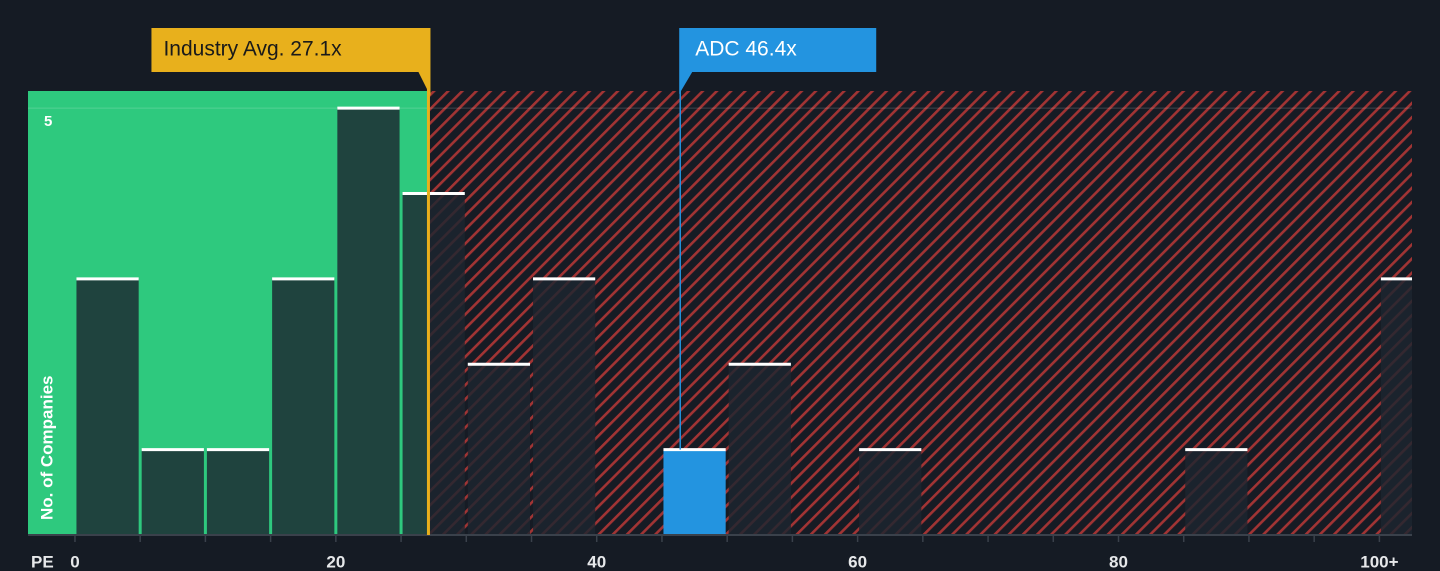 Image resolution: width=1440 pixels, height=571 pixels. What do you see at coordinates (335, 561) in the screenshot?
I see `x-tick-label: 20` at bounding box center [335, 561].